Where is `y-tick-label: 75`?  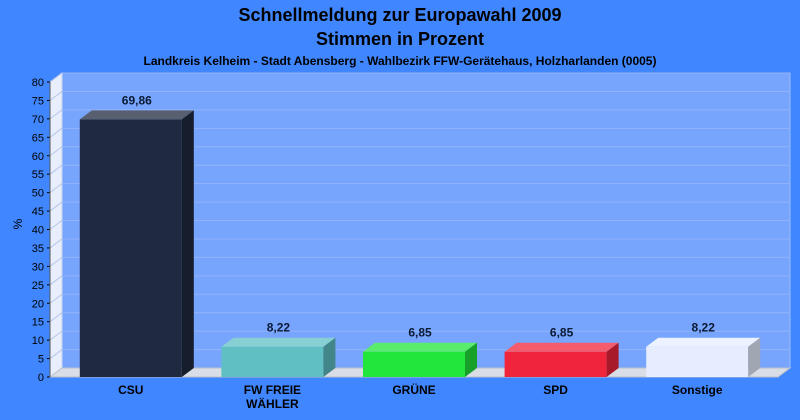 y-tick-label: 75 is located at coordinates (38, 101).